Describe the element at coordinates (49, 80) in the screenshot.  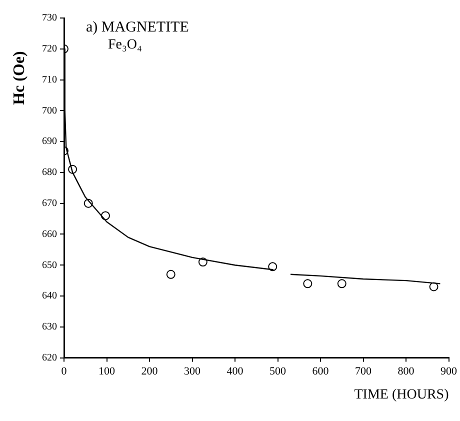
I see `y-tick-label: 710` at that location.